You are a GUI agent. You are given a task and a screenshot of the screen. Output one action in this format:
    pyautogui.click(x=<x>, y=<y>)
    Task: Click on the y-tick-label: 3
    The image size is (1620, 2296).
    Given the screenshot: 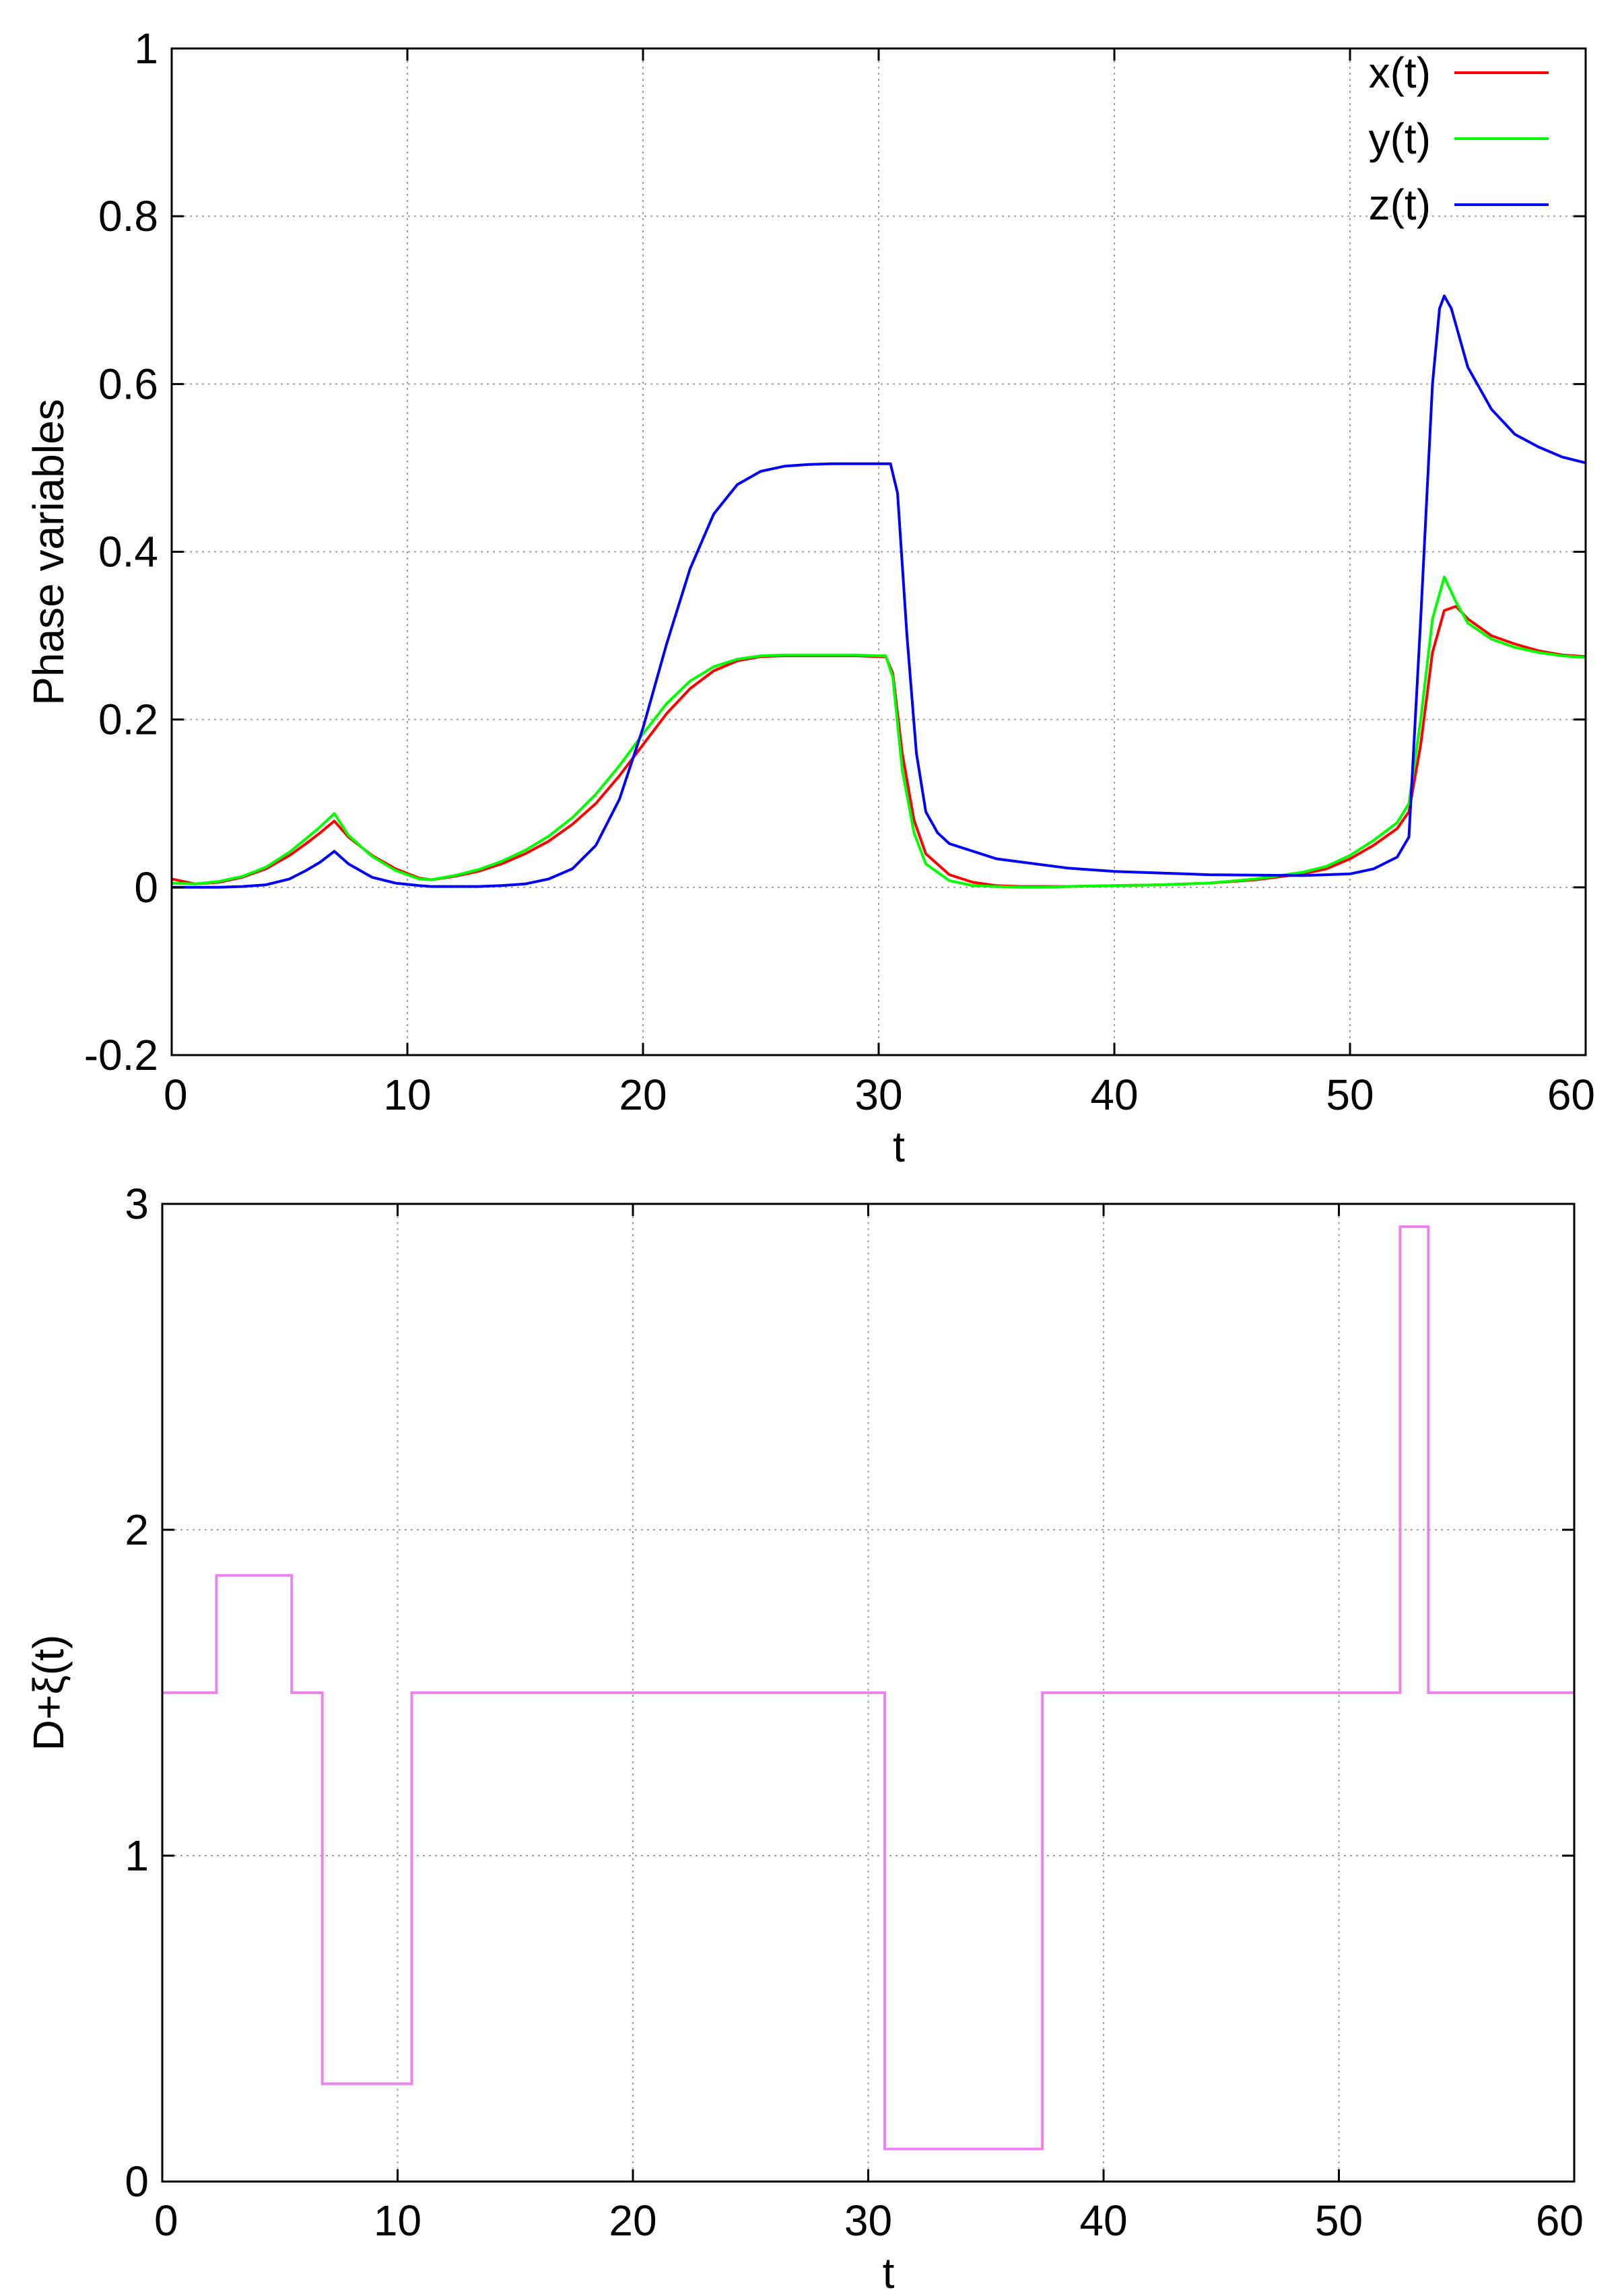 What is the action you would take?
    pyautogui.click(x=137, y=1204)
    